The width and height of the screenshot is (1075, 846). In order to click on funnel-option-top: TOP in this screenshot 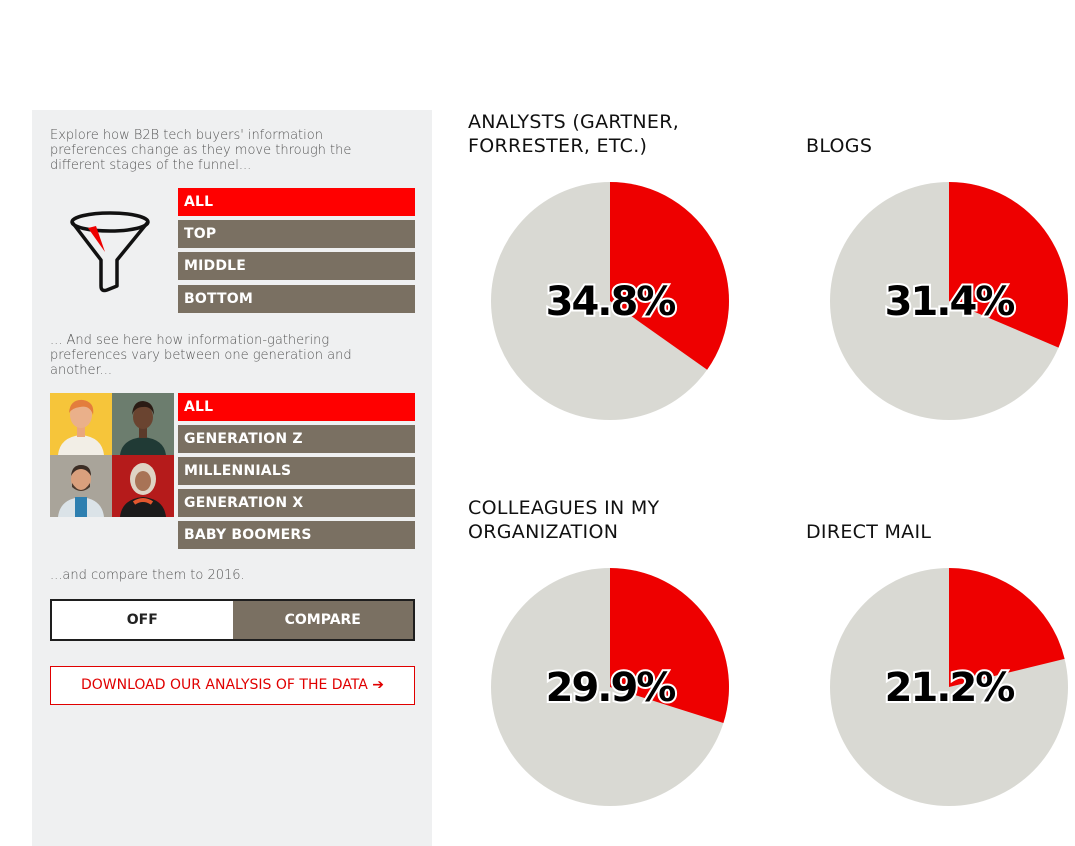, I will do `click(296, 234)`.